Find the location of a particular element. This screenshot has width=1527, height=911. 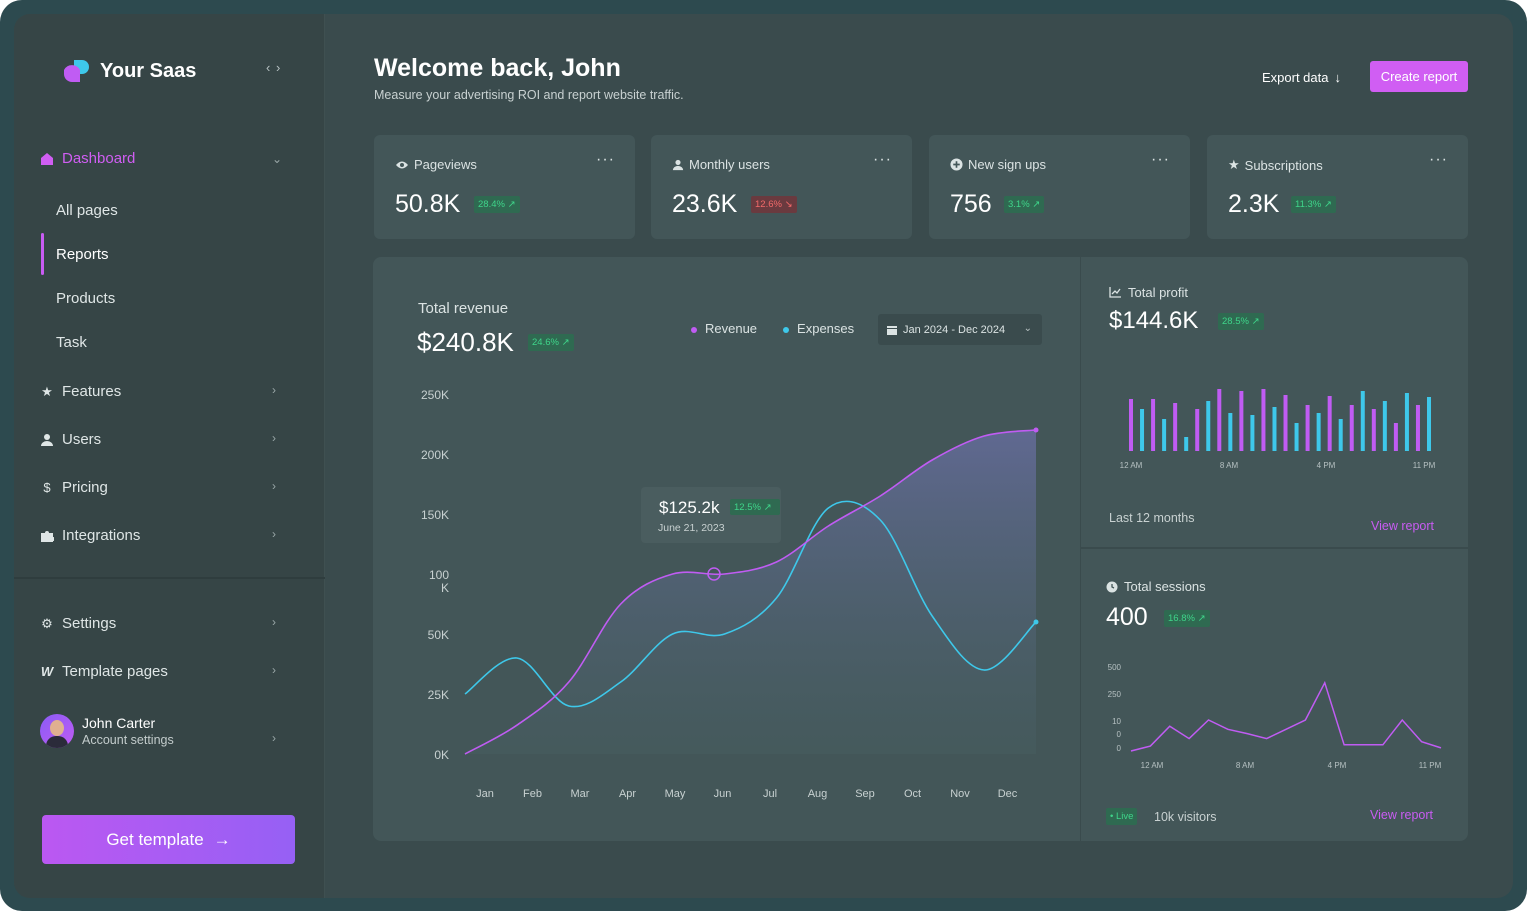

x-tick-label: 12 AM is located at coordinates (1131, 465).